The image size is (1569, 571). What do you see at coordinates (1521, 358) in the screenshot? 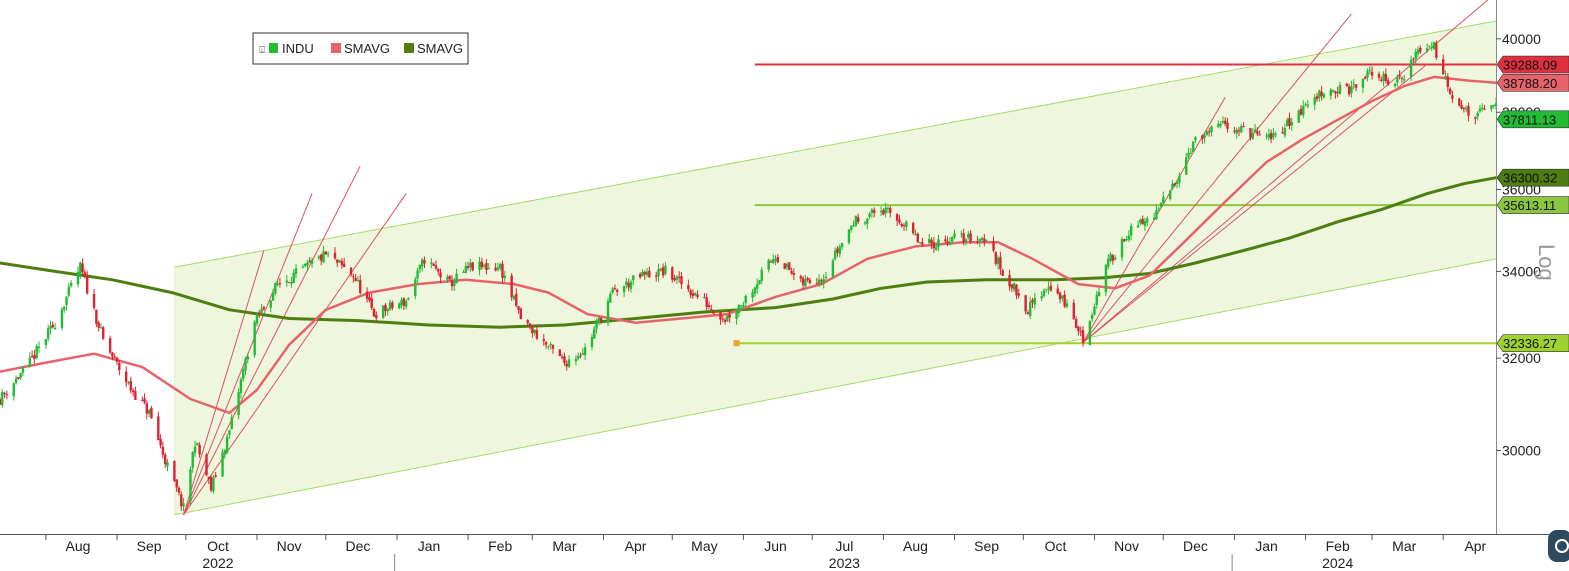
I see `y-tick-label: 32000` at bounding box center [1521, 358].